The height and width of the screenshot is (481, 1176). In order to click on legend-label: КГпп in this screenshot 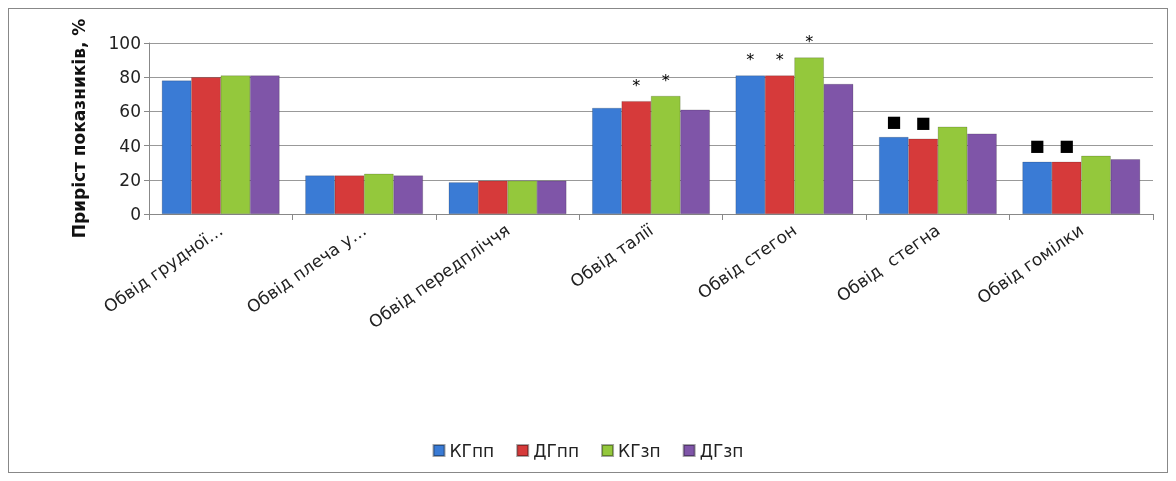, I will do `click(472, 450)`.